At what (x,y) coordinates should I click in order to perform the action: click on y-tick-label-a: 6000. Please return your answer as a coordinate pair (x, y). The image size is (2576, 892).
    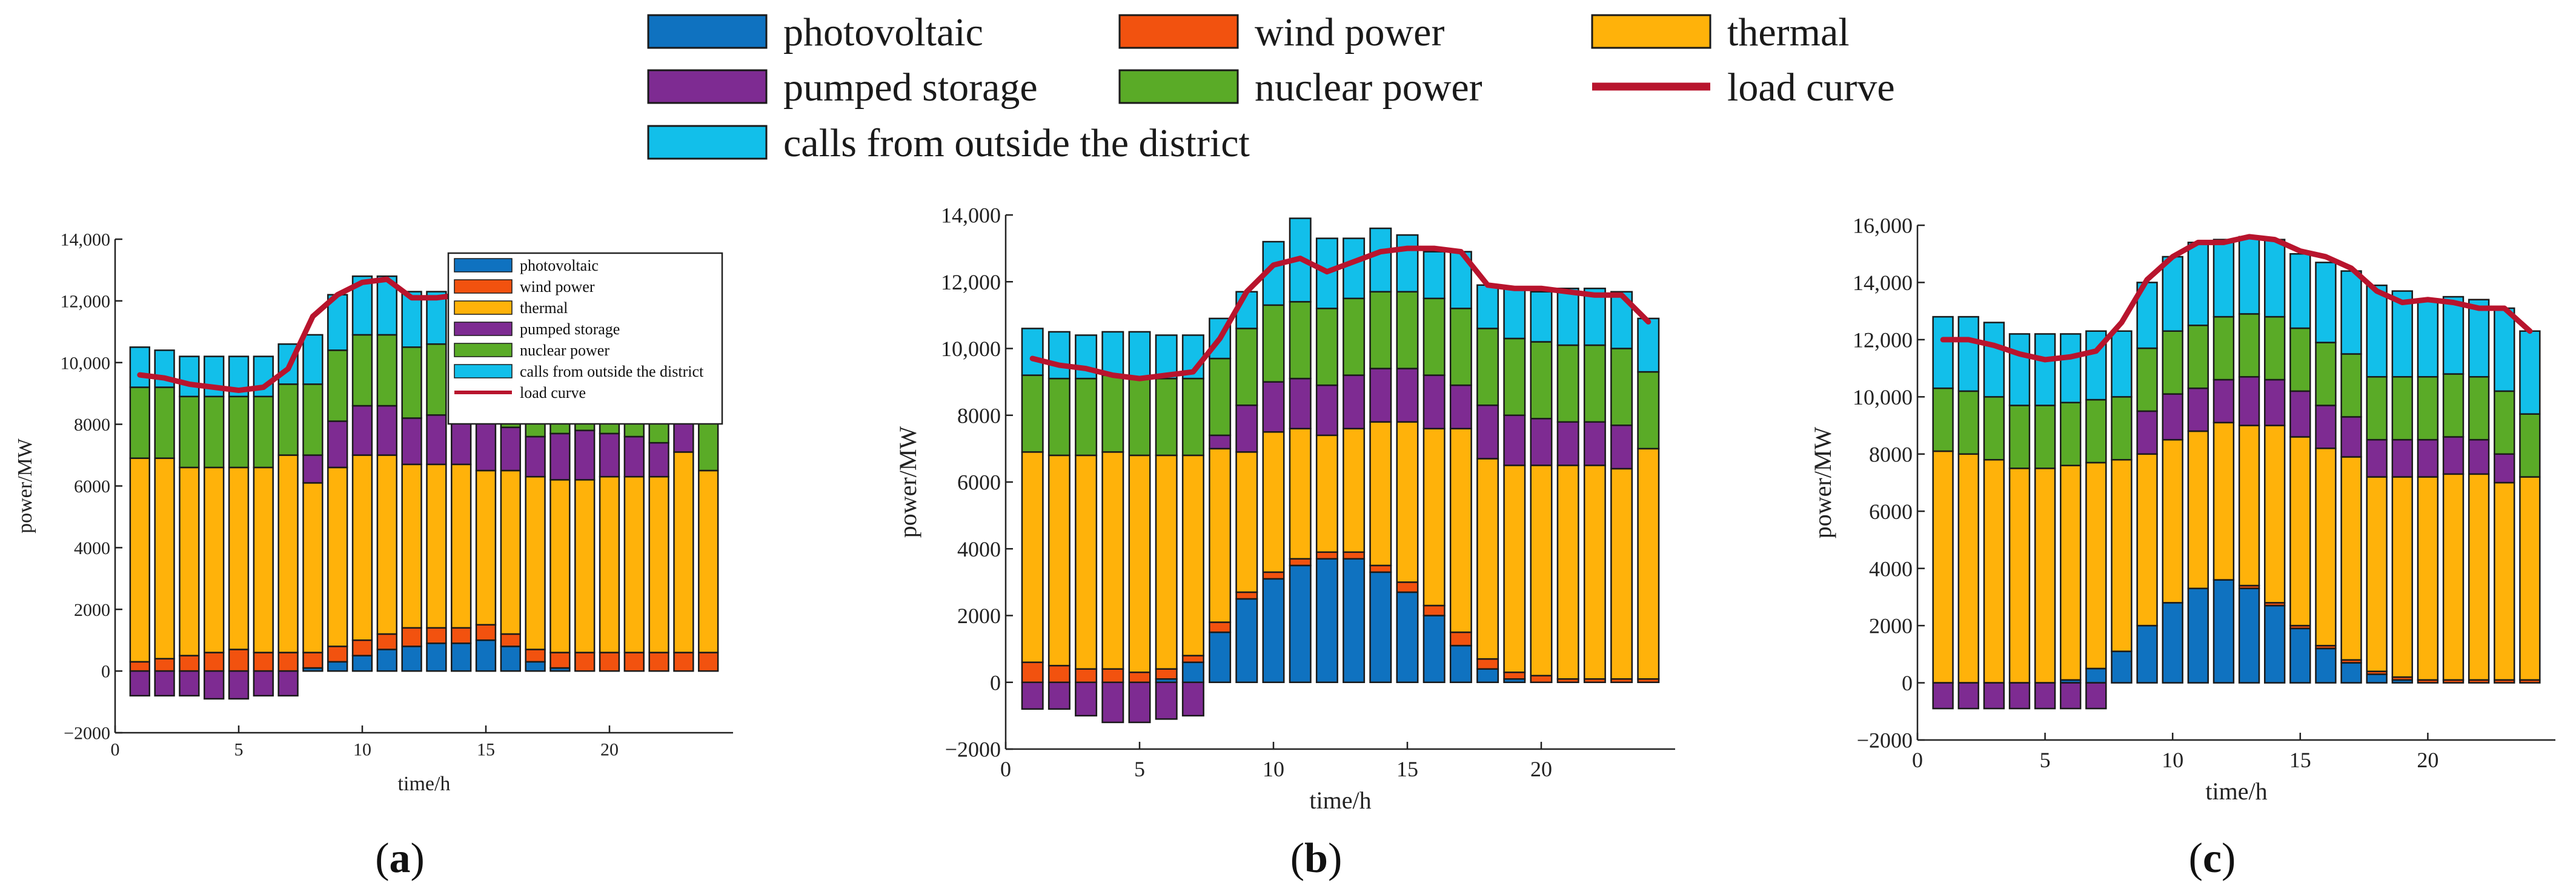
    Looking at the image, I should click on (92, 487).